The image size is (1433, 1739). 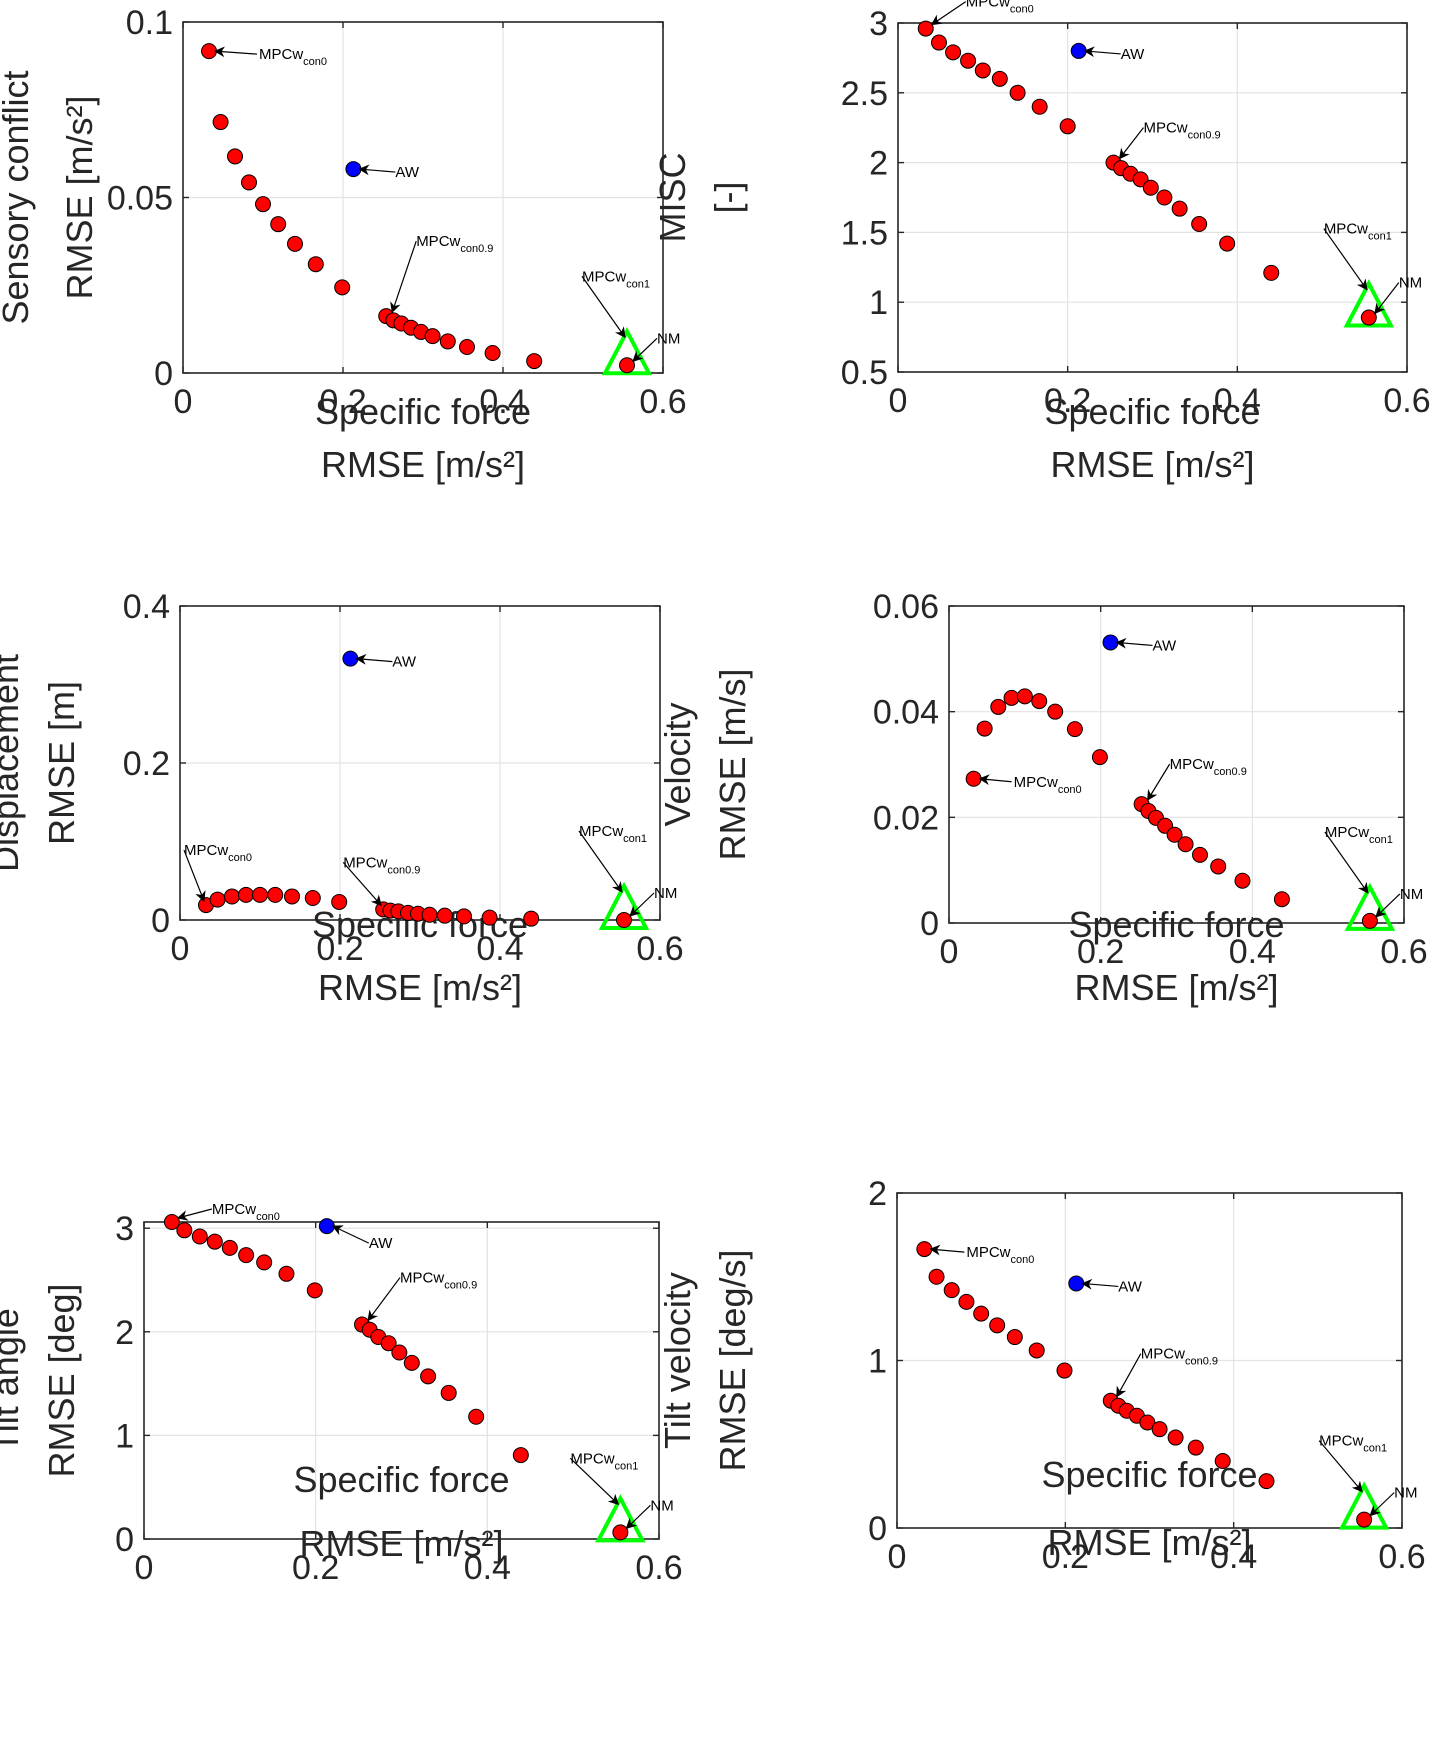 What do you see at coordinates (61, 763) in the screenshot?
I see `y-axis-label: RMSE [m]` at bounding box center [61, 763].